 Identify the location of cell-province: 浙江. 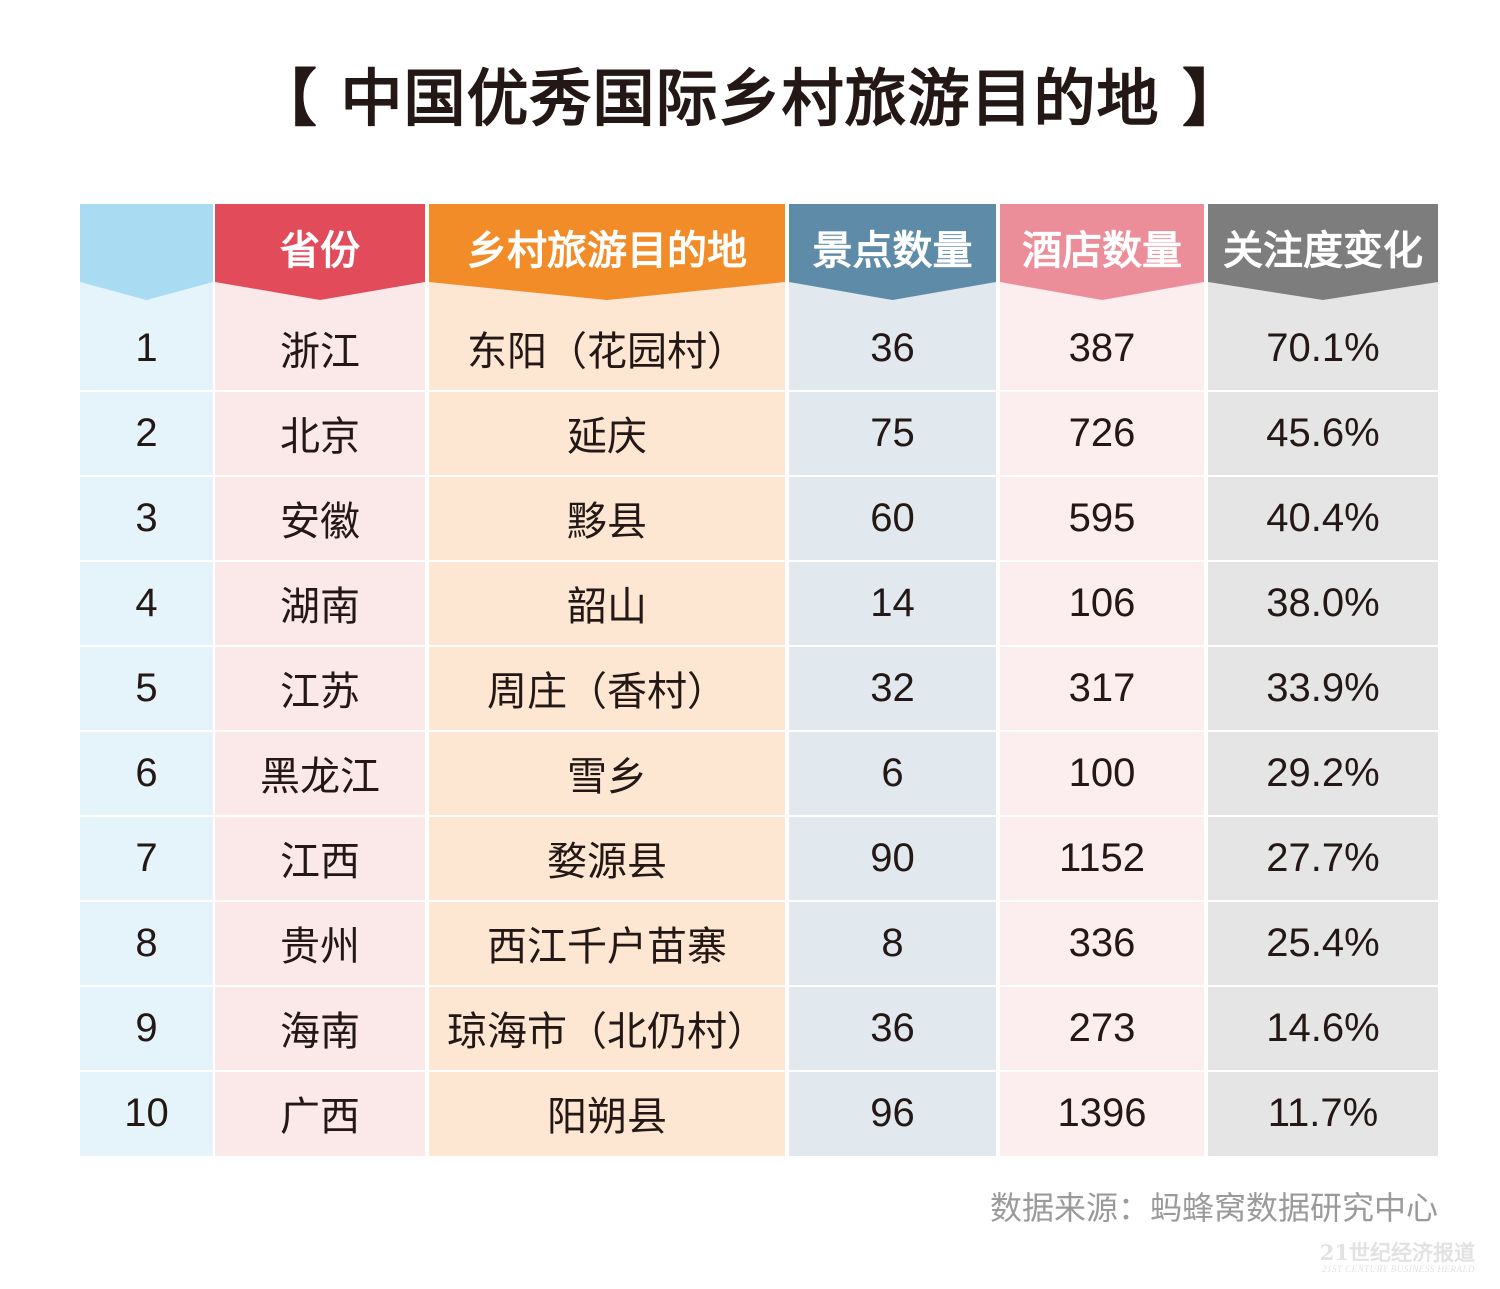
(320, 352).